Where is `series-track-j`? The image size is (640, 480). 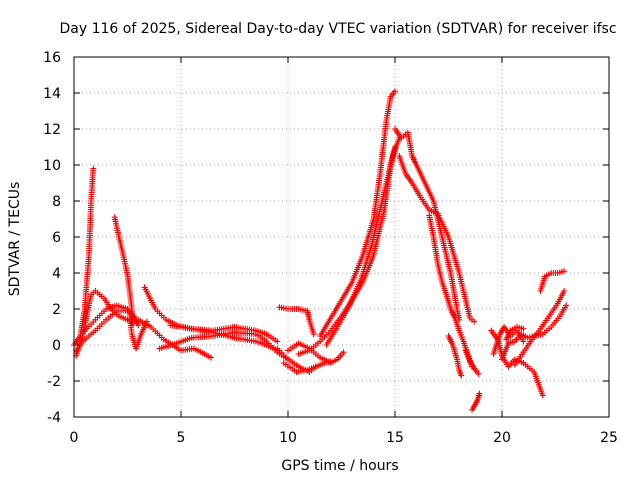
series-track-j is located at coordinates (224, 338).